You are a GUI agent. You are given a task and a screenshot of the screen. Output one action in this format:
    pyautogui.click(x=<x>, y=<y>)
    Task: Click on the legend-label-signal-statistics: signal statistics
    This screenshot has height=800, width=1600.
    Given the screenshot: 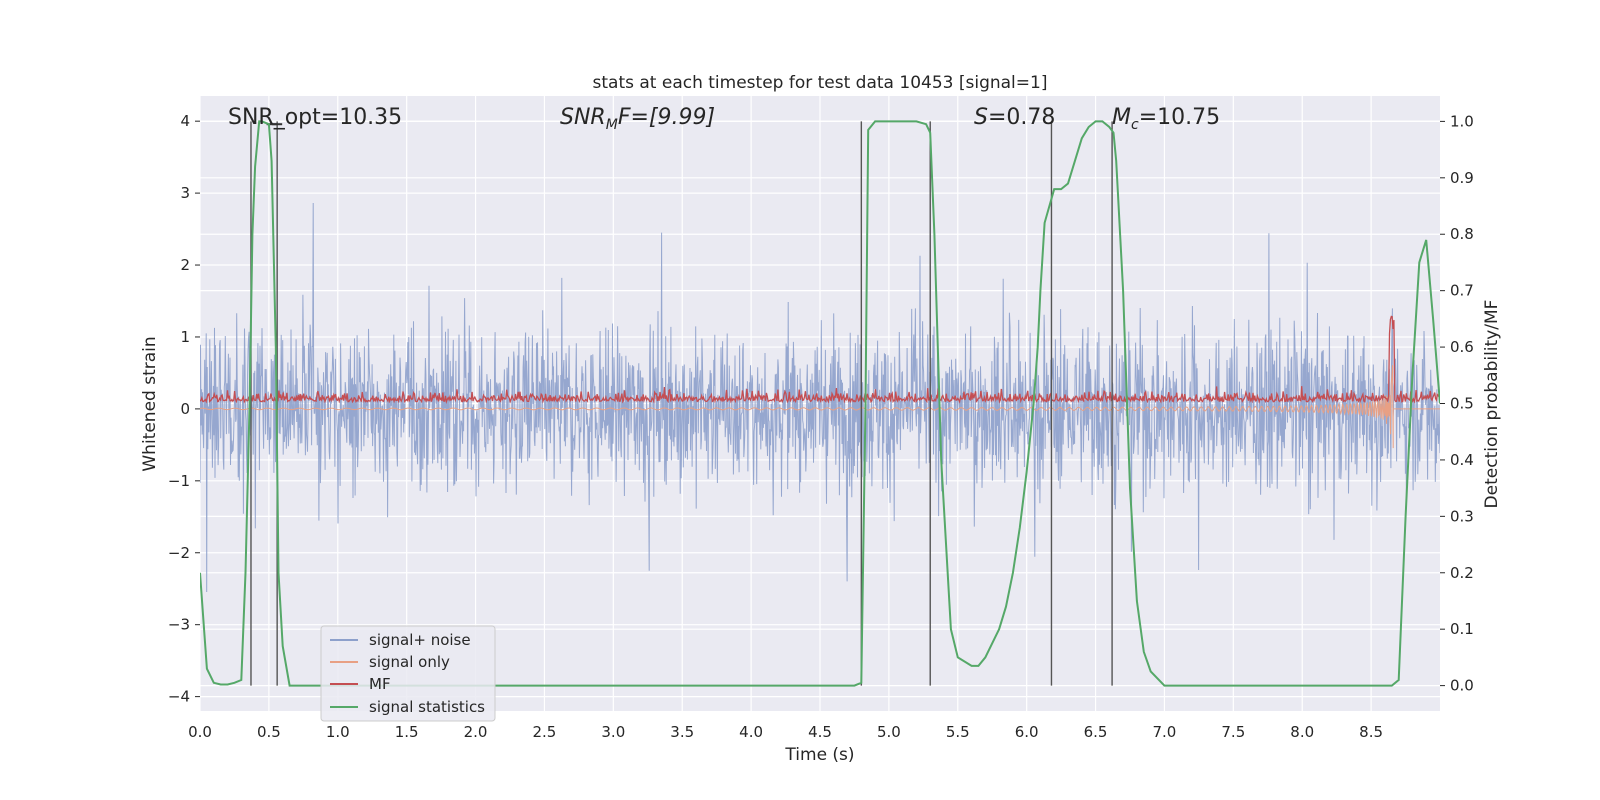 What is the action you would take?
    pyautogui.click(x=427, y=707)
    